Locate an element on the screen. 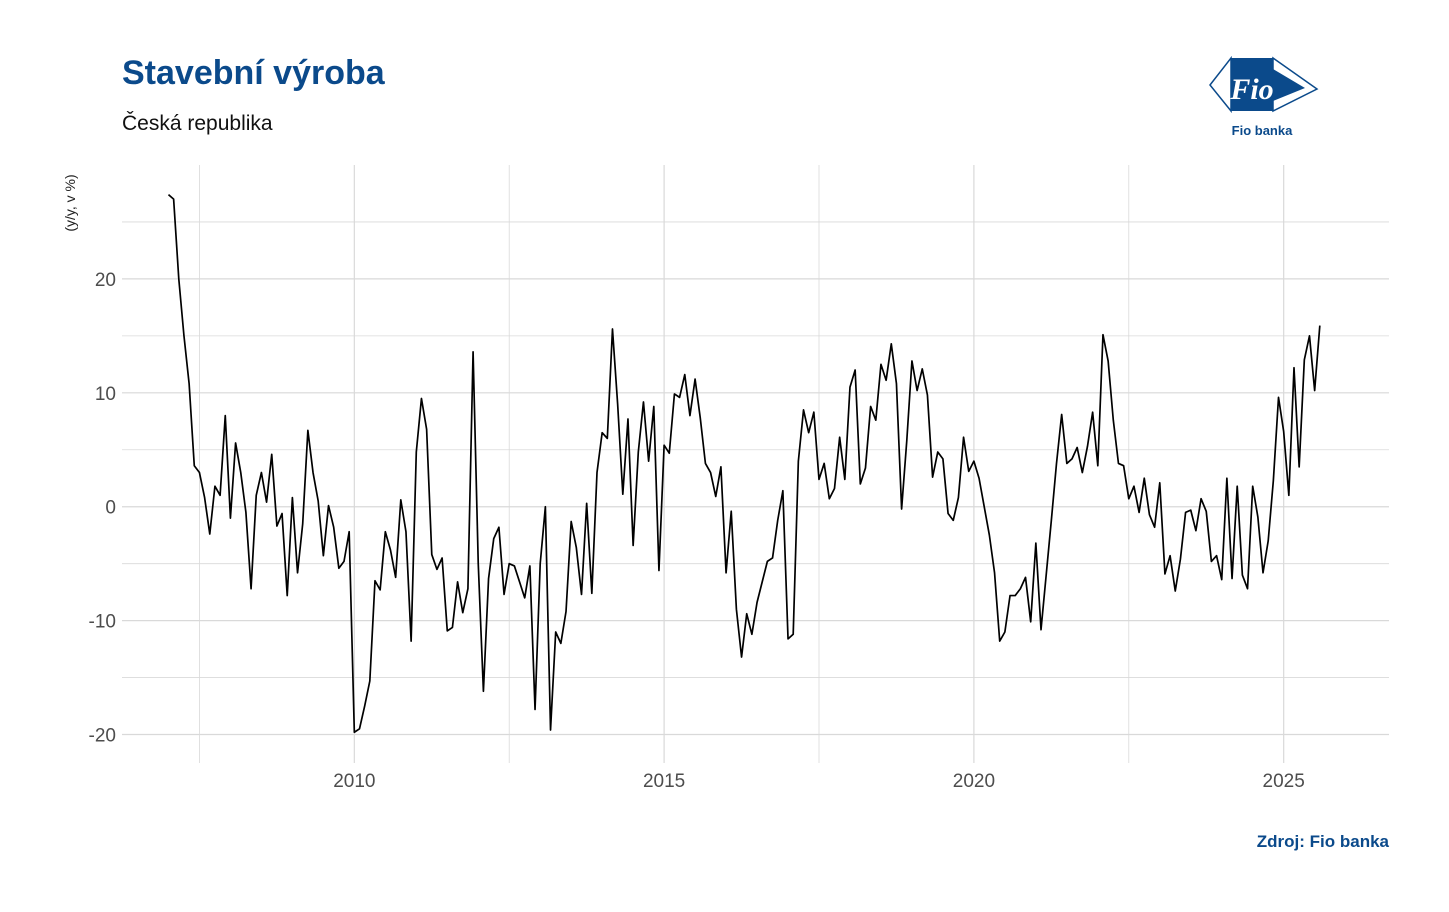 The width and height of the screenshot is (1449, 912). y-axis-ticks: -20 -10 0 10 20 is located at coordinates (102, 508).